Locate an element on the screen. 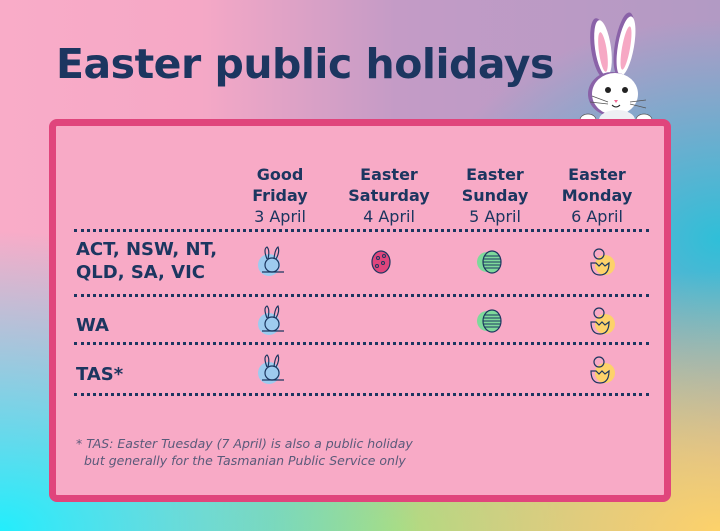 Image resolution: width=720 pixels, height=531 pixels. dotted-egg-icon is located at coordinates (381, 262).